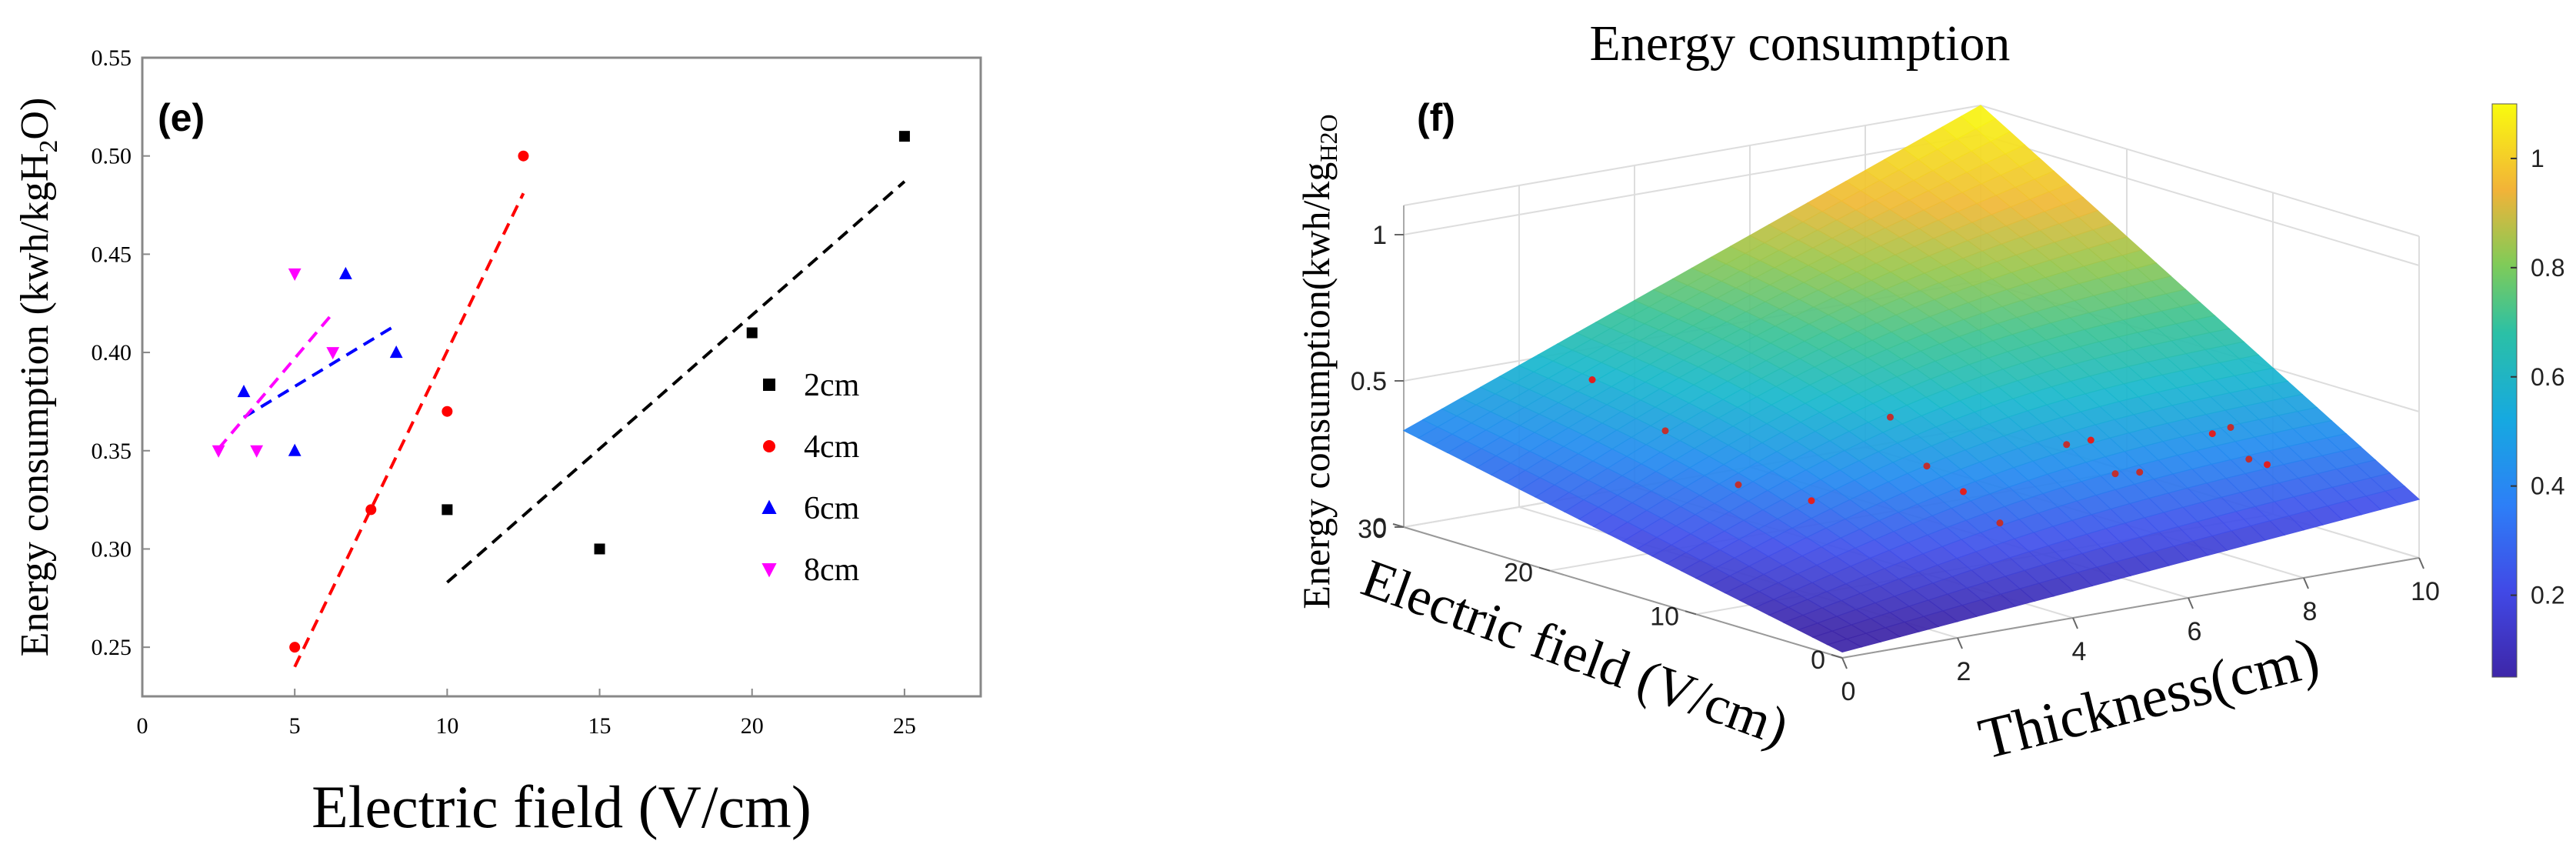  I want to click on tick-label: 2, so click(1964, 671).